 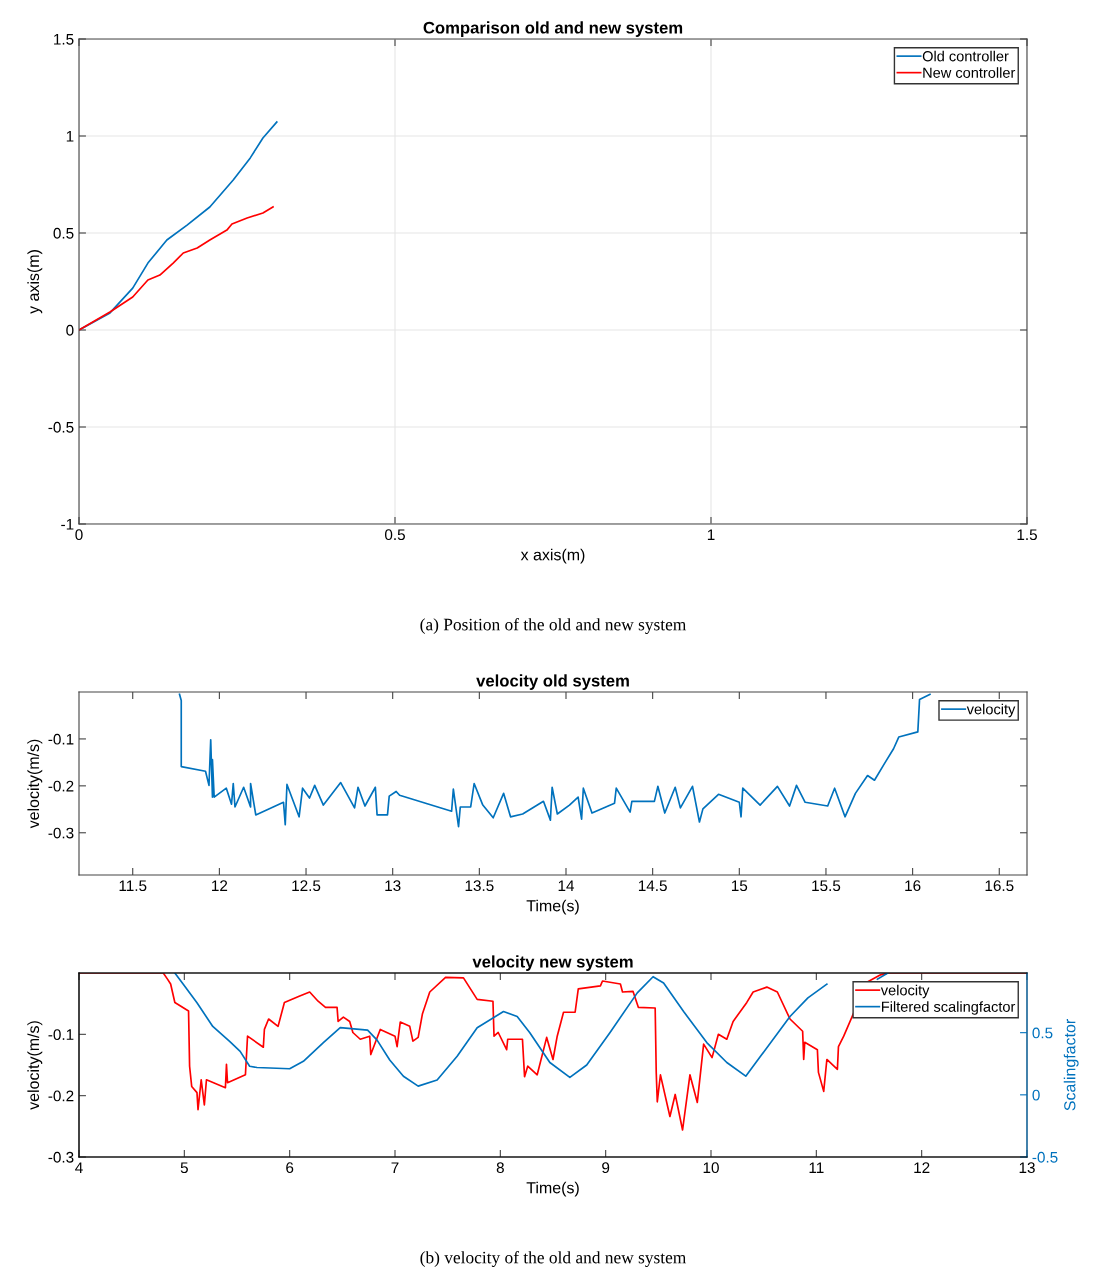 I want to click on x-tick-label: 5, so click(x=184, y=1168).